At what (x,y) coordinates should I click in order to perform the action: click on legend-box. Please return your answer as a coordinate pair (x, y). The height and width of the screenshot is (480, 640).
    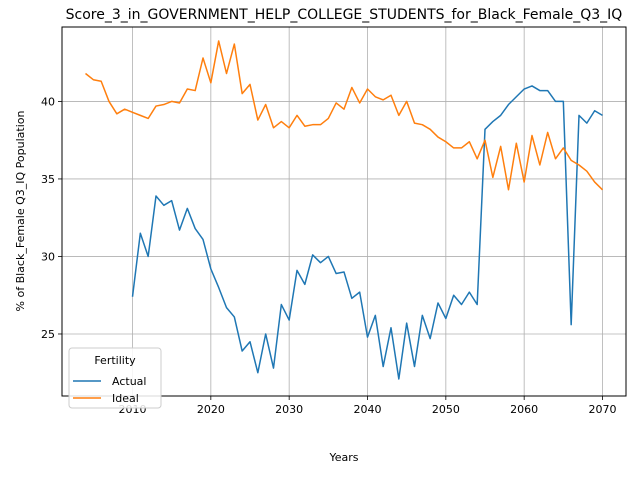
    Looking at the image, I should click on (115, 378).